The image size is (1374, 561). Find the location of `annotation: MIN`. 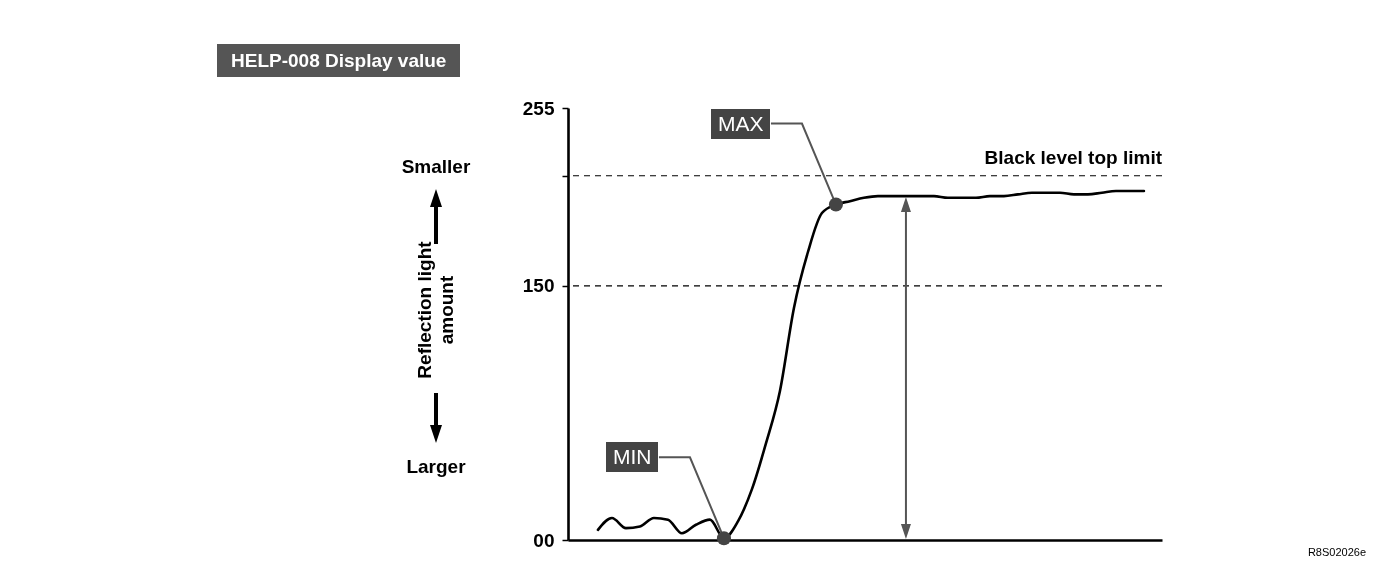

annotation: MIN is located at coordinates (632, 457).